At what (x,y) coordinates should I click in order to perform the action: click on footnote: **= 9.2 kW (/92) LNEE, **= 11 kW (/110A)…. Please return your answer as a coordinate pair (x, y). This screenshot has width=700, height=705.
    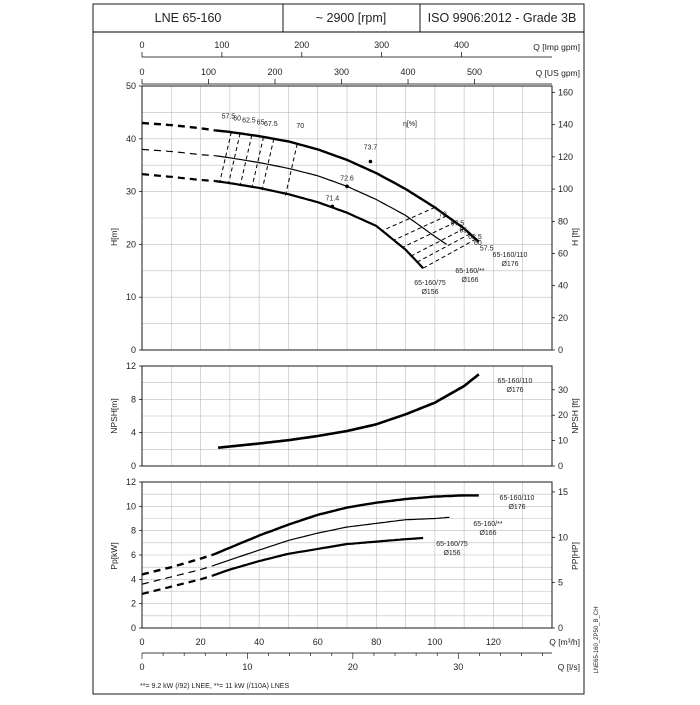
    Looking at the image, I should click on (214, 686).